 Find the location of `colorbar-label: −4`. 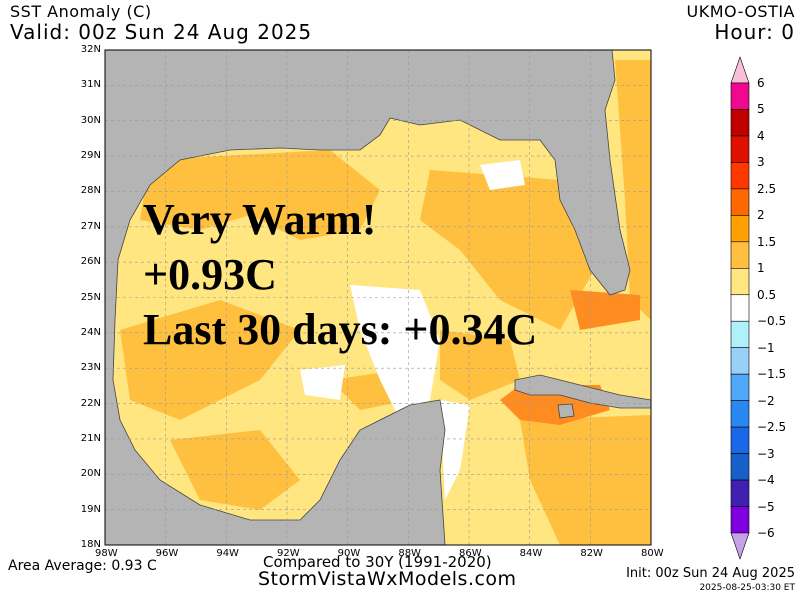

colorbar-label: −4 is located at coordinates (766, 480).